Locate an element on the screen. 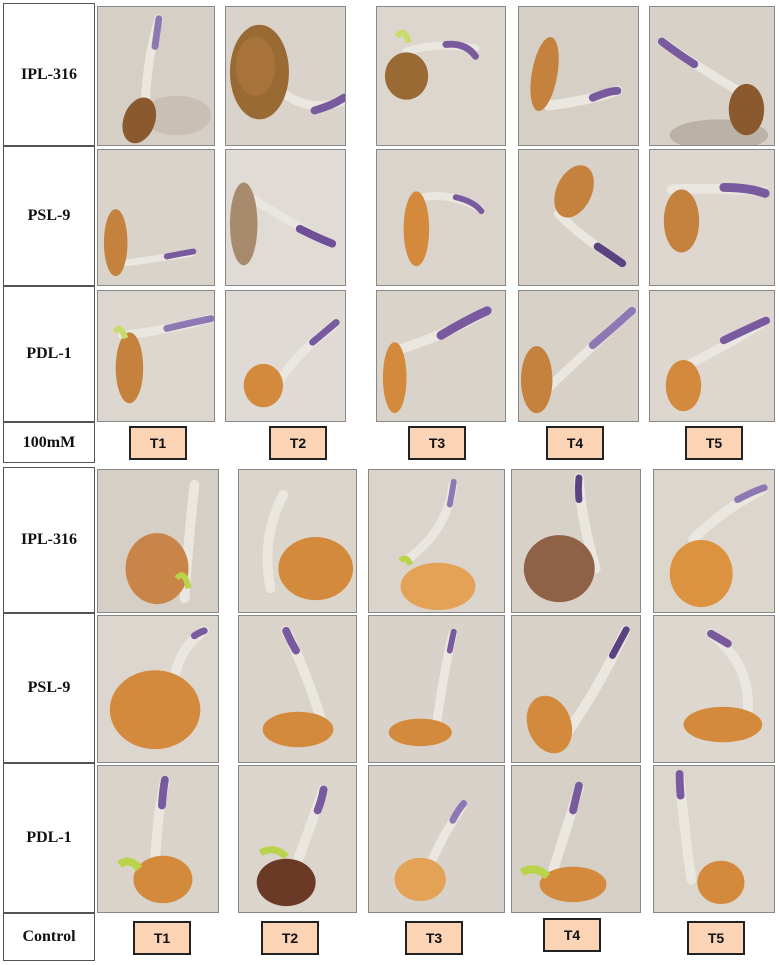  row-label-psl-9-100mm: PSL-9 is located at coordinates (49, 216).